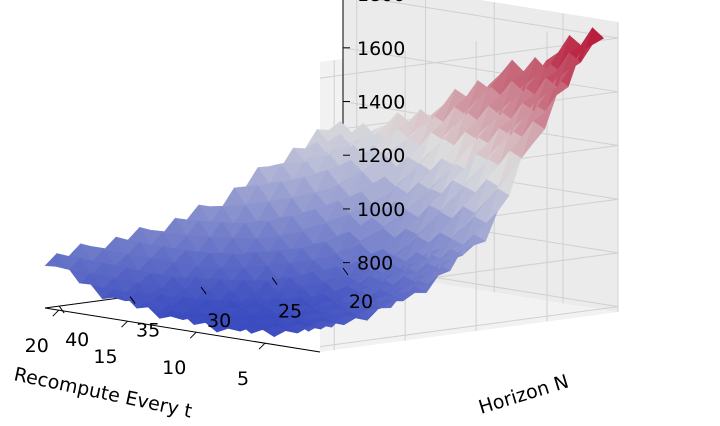 The image size is (720, 426). What do you see at coordinates (381, 210) in the screenshot?
I see `z-tick-label: 1000` at bounding box center [381, 210].